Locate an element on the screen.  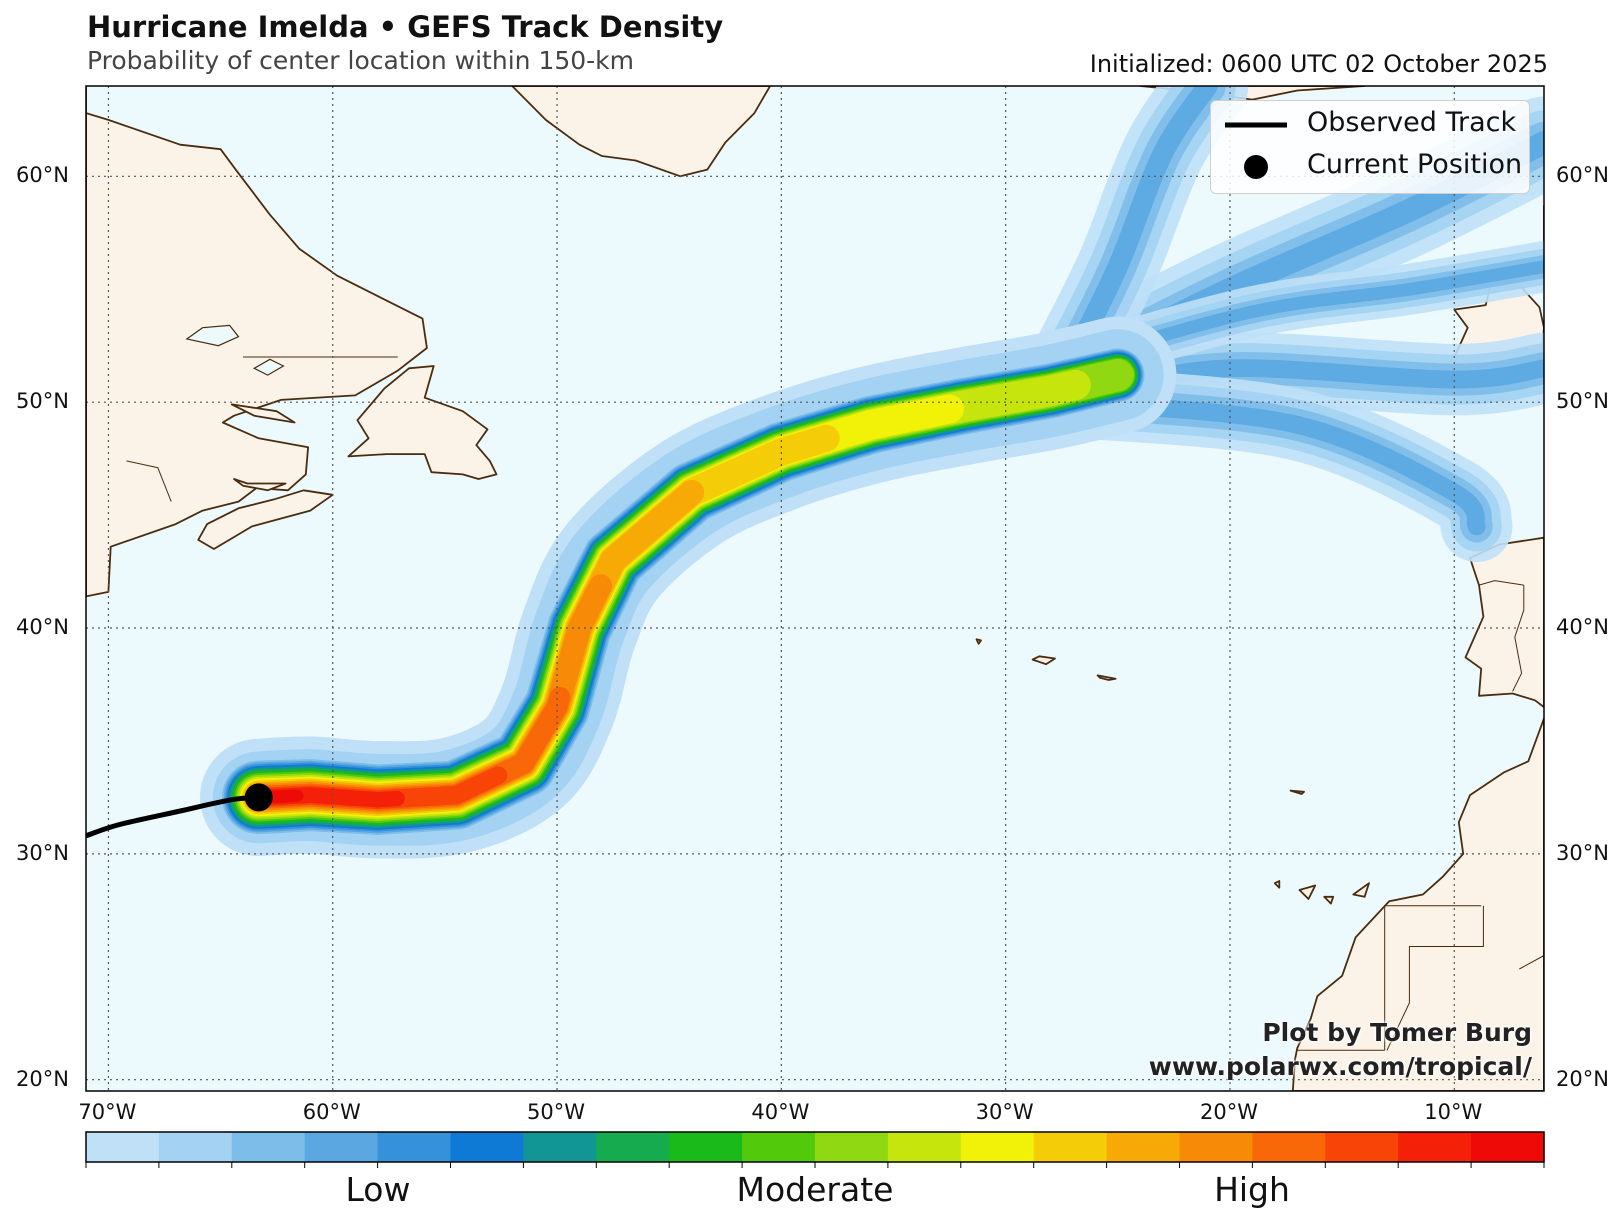
lon-label: 70°W is located at coordinates (107, 1112).